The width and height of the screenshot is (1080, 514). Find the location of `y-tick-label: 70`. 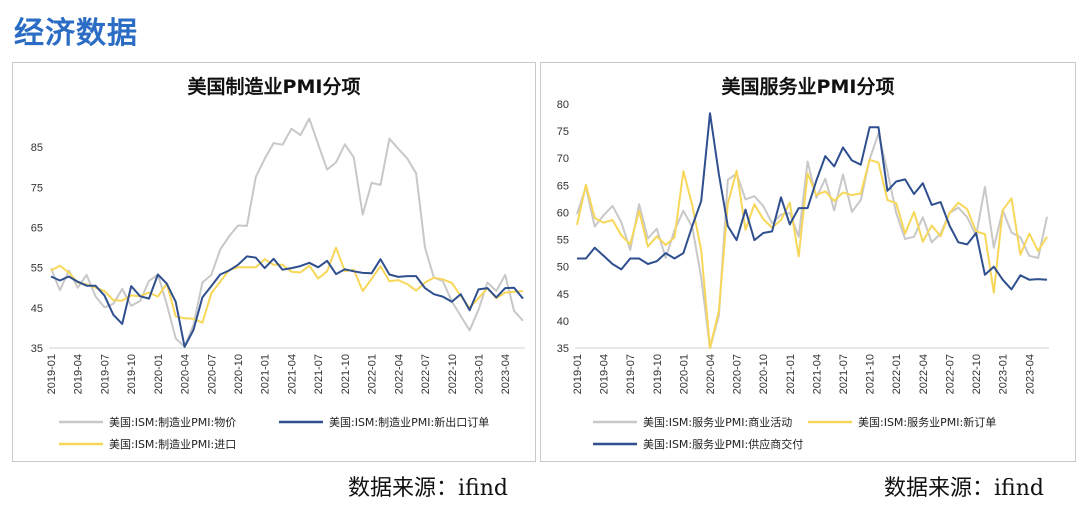

y-tick-label: 70 is located at coordinates (563, 159).